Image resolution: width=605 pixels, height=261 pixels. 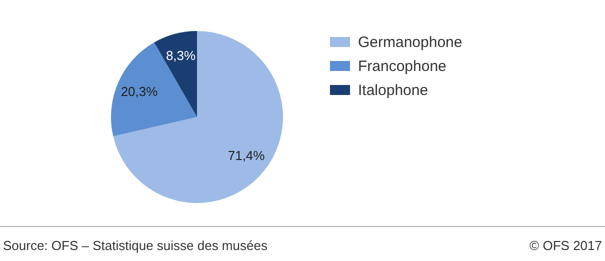 What do you see at coordinates (393, 90) in the screenshot?
I see `legend-label: Italophone` at bounding box center [393, 90].